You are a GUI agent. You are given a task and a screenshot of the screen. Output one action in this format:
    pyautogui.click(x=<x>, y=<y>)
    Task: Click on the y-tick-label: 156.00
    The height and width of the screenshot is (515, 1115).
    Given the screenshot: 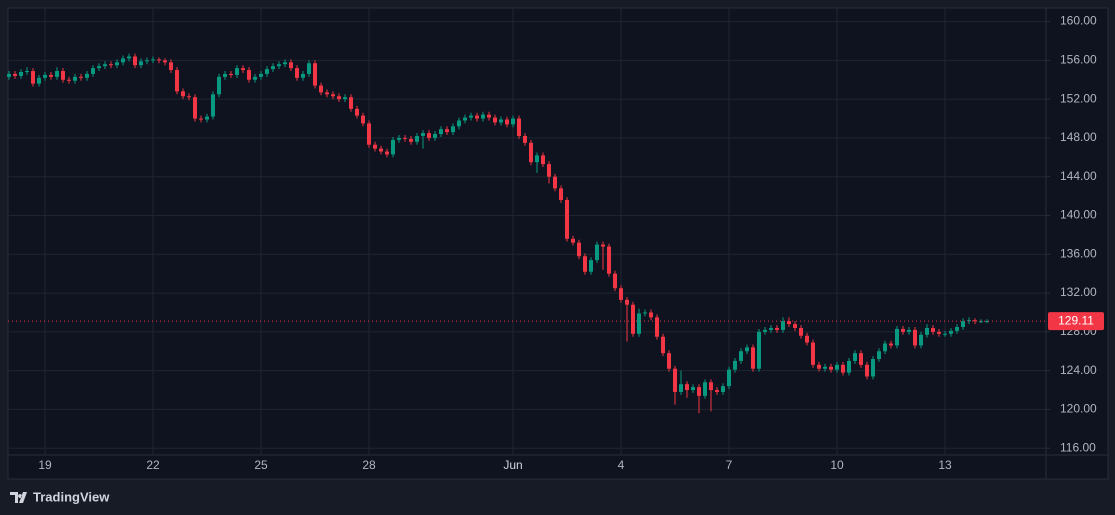 What is the action you would take?
    pyautogui.click(x=1078, y=60)
    